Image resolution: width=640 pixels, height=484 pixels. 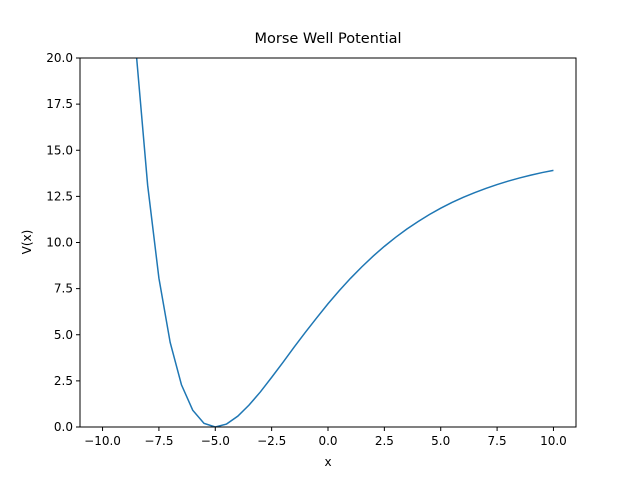 I want to click on x-tick-label: 2.5, so click(x=384, y=441).